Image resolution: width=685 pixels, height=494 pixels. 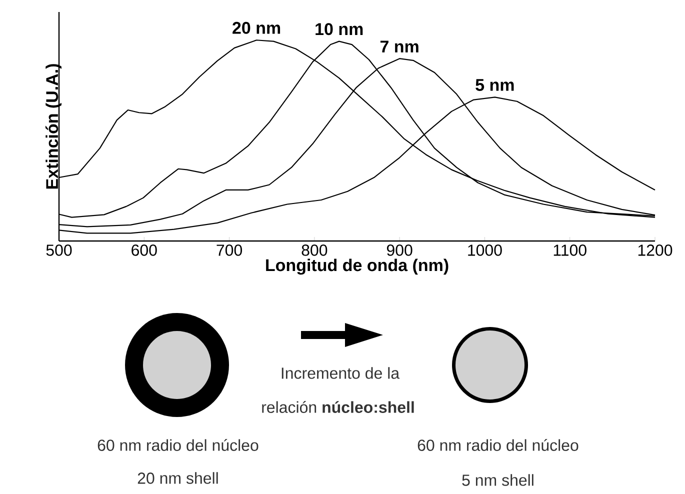 I want to click on x-axis-title: Longitud de onda (nm), so click(x=357, y=266).